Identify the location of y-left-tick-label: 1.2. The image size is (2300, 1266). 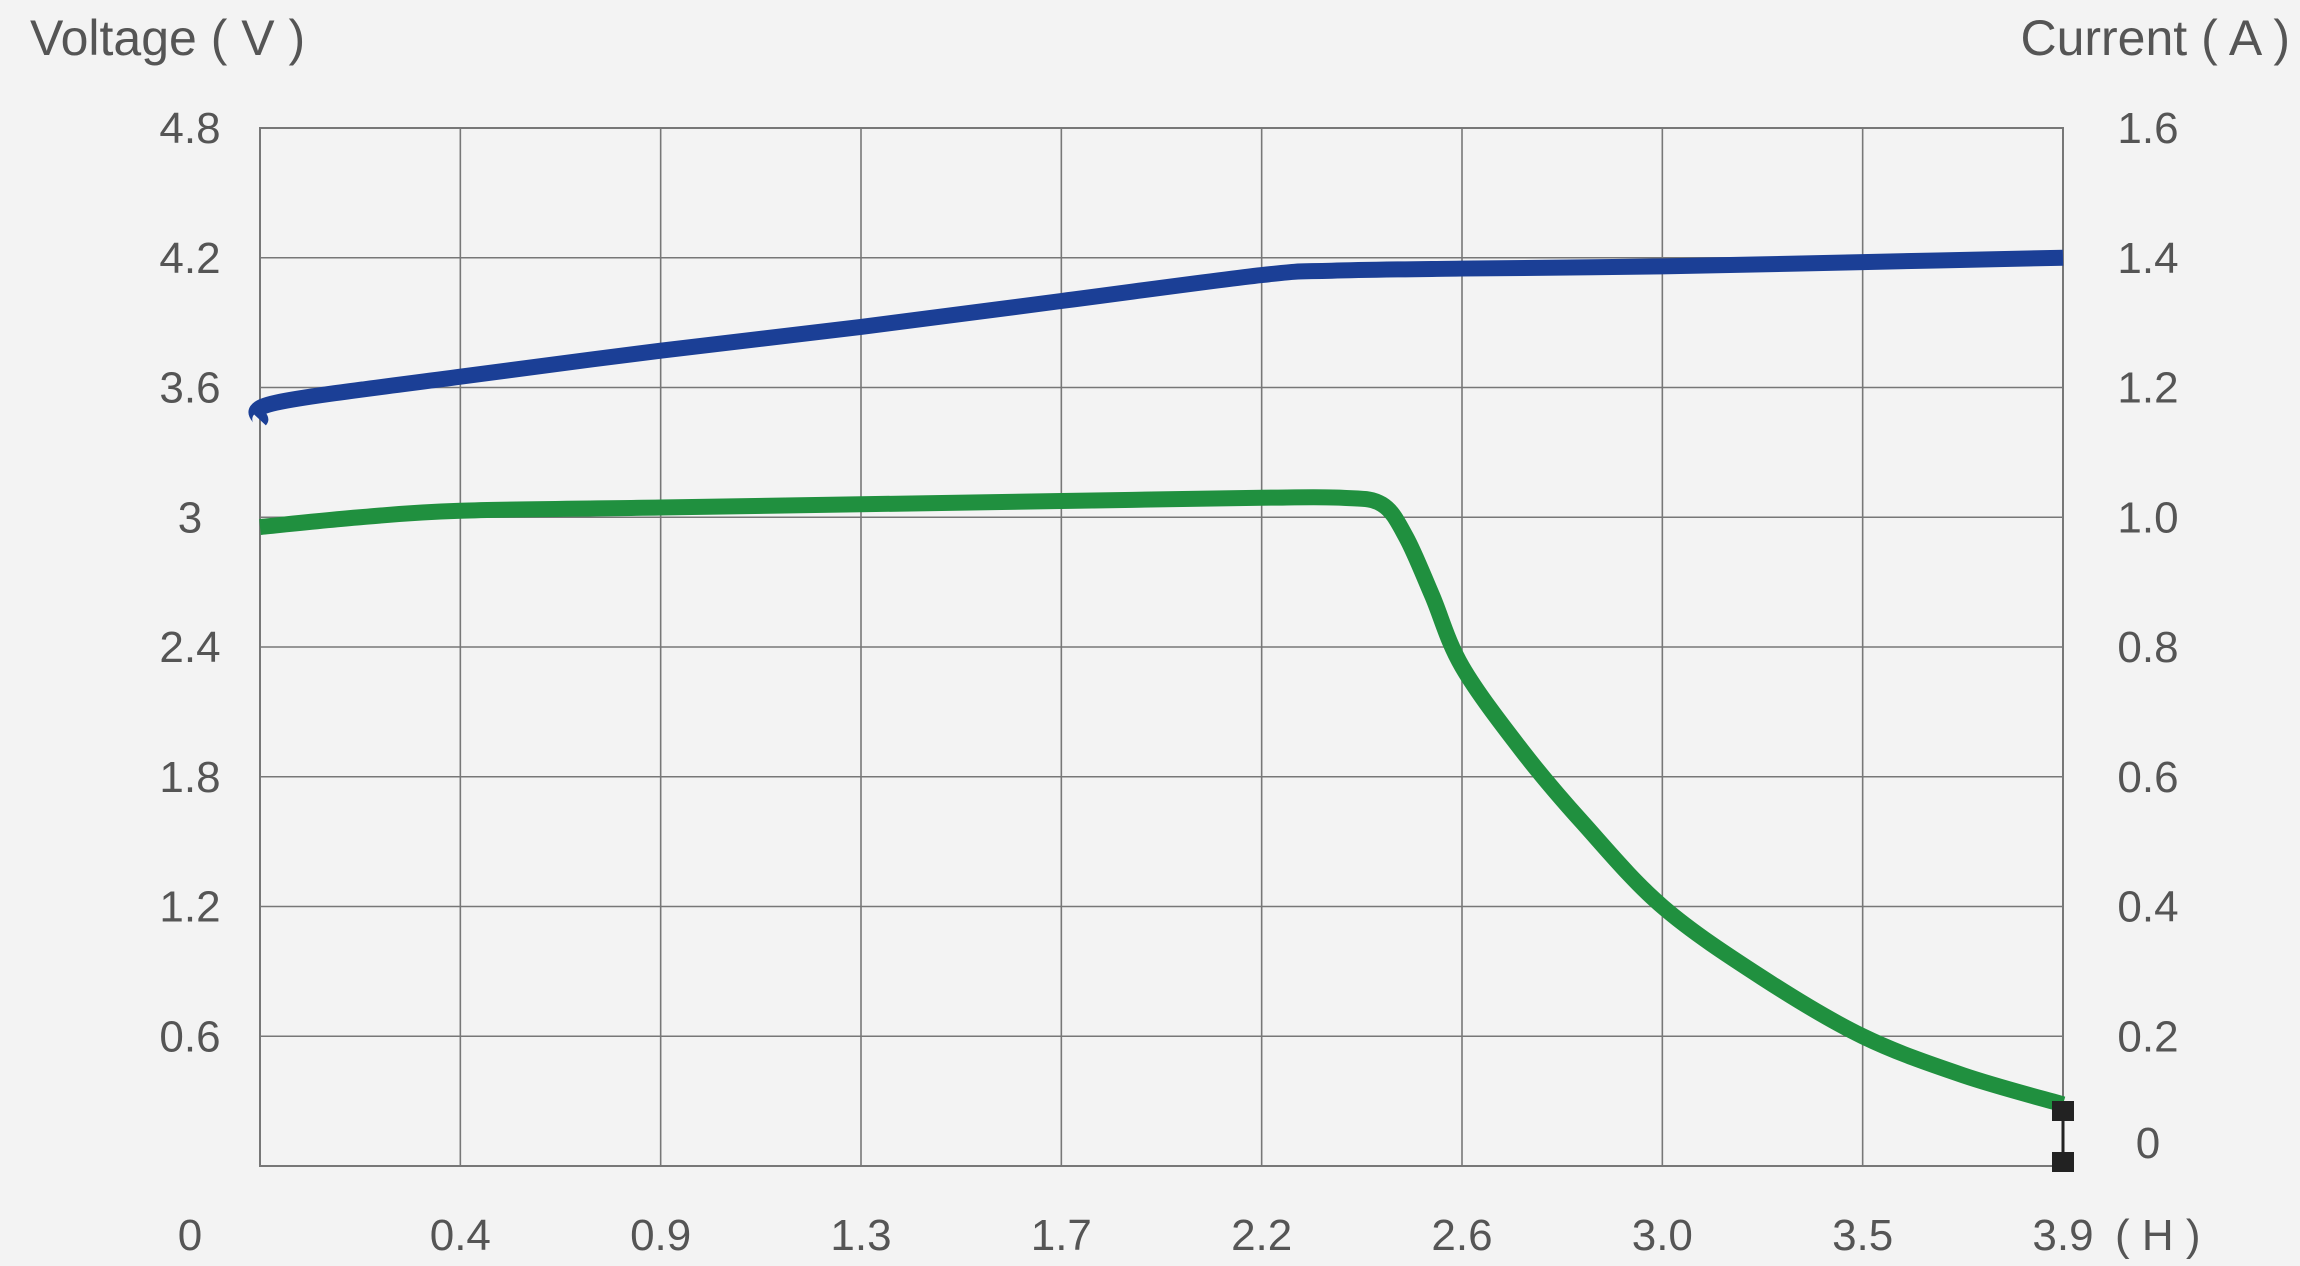
(189, 907).